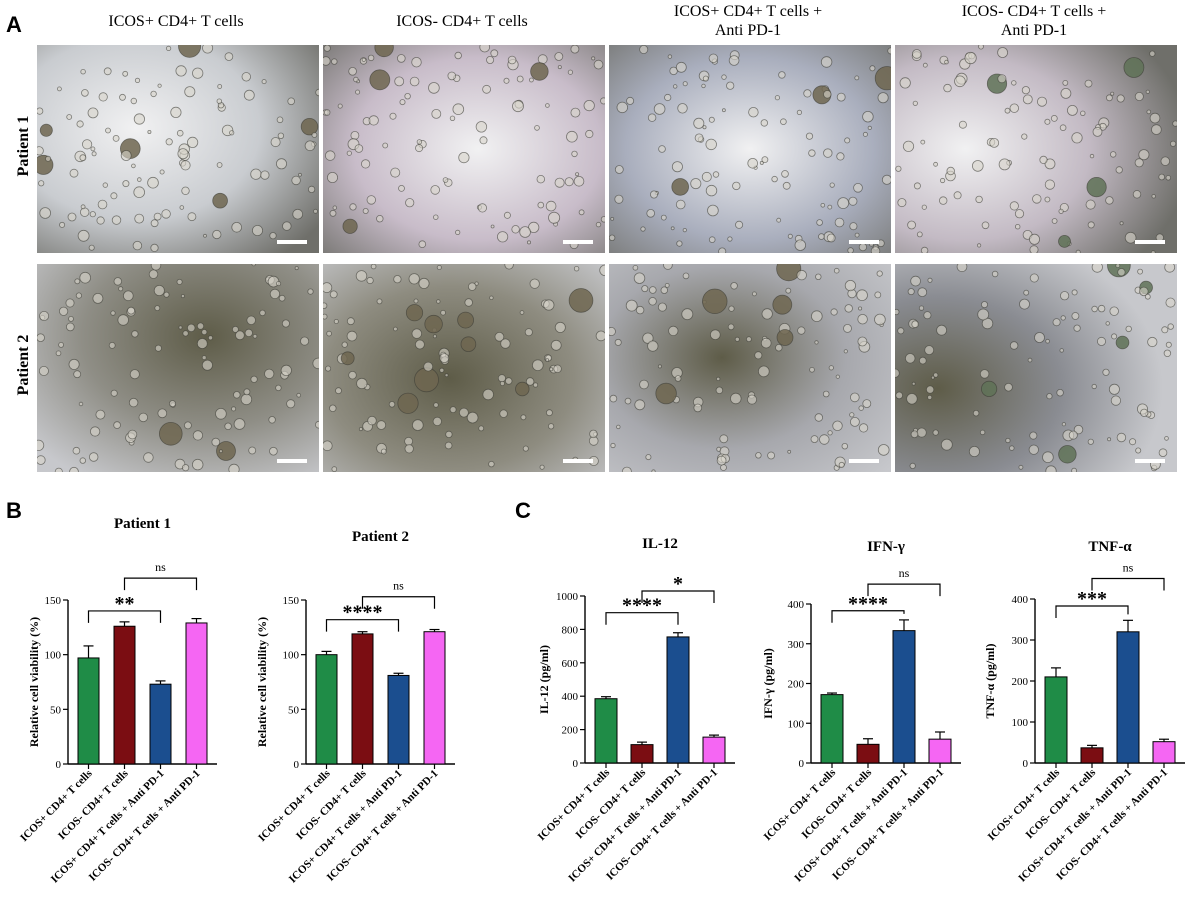  What do you see at coordinates (544, 679) in the screenshot?
I see `y-axis-label: IL-12 (pg/ml)` at bounding box center [544, 679].